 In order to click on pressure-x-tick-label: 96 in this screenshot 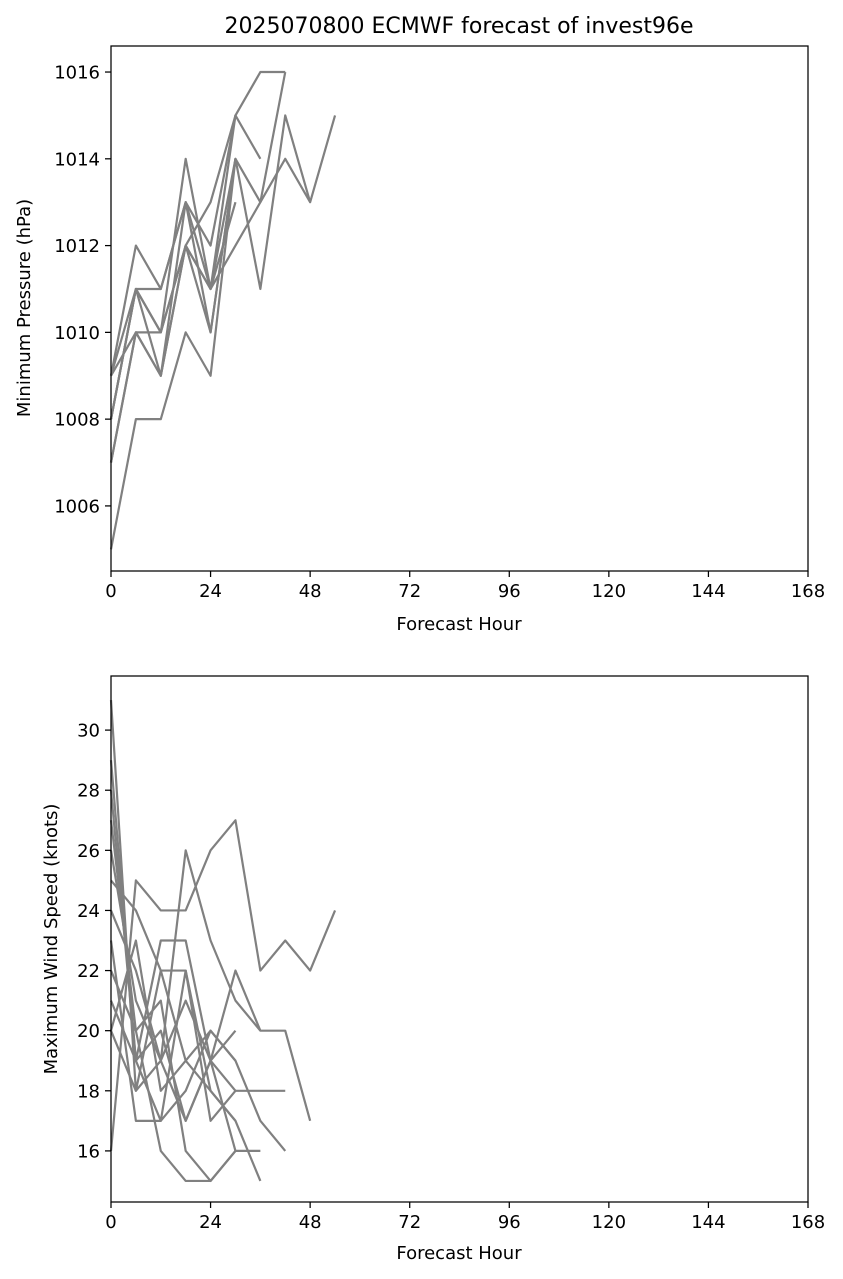, I will do `click(509, 591)`.